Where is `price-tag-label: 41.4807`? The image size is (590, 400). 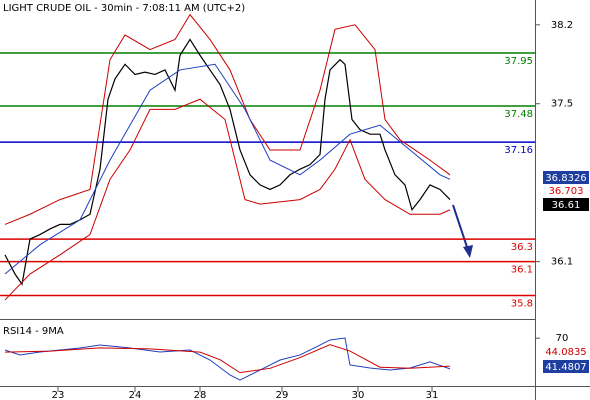 price-tag-label: 41.4807 is located at coordinates (565, 367).